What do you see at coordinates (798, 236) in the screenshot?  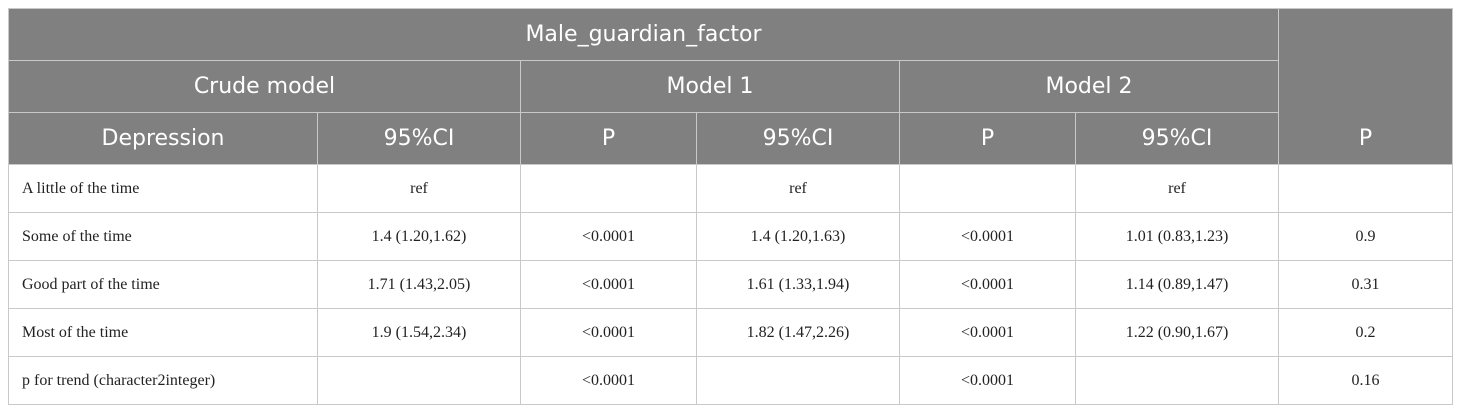 I see `cell: 1.4 (1.20,1.63)` at bounding box center [798, 236].